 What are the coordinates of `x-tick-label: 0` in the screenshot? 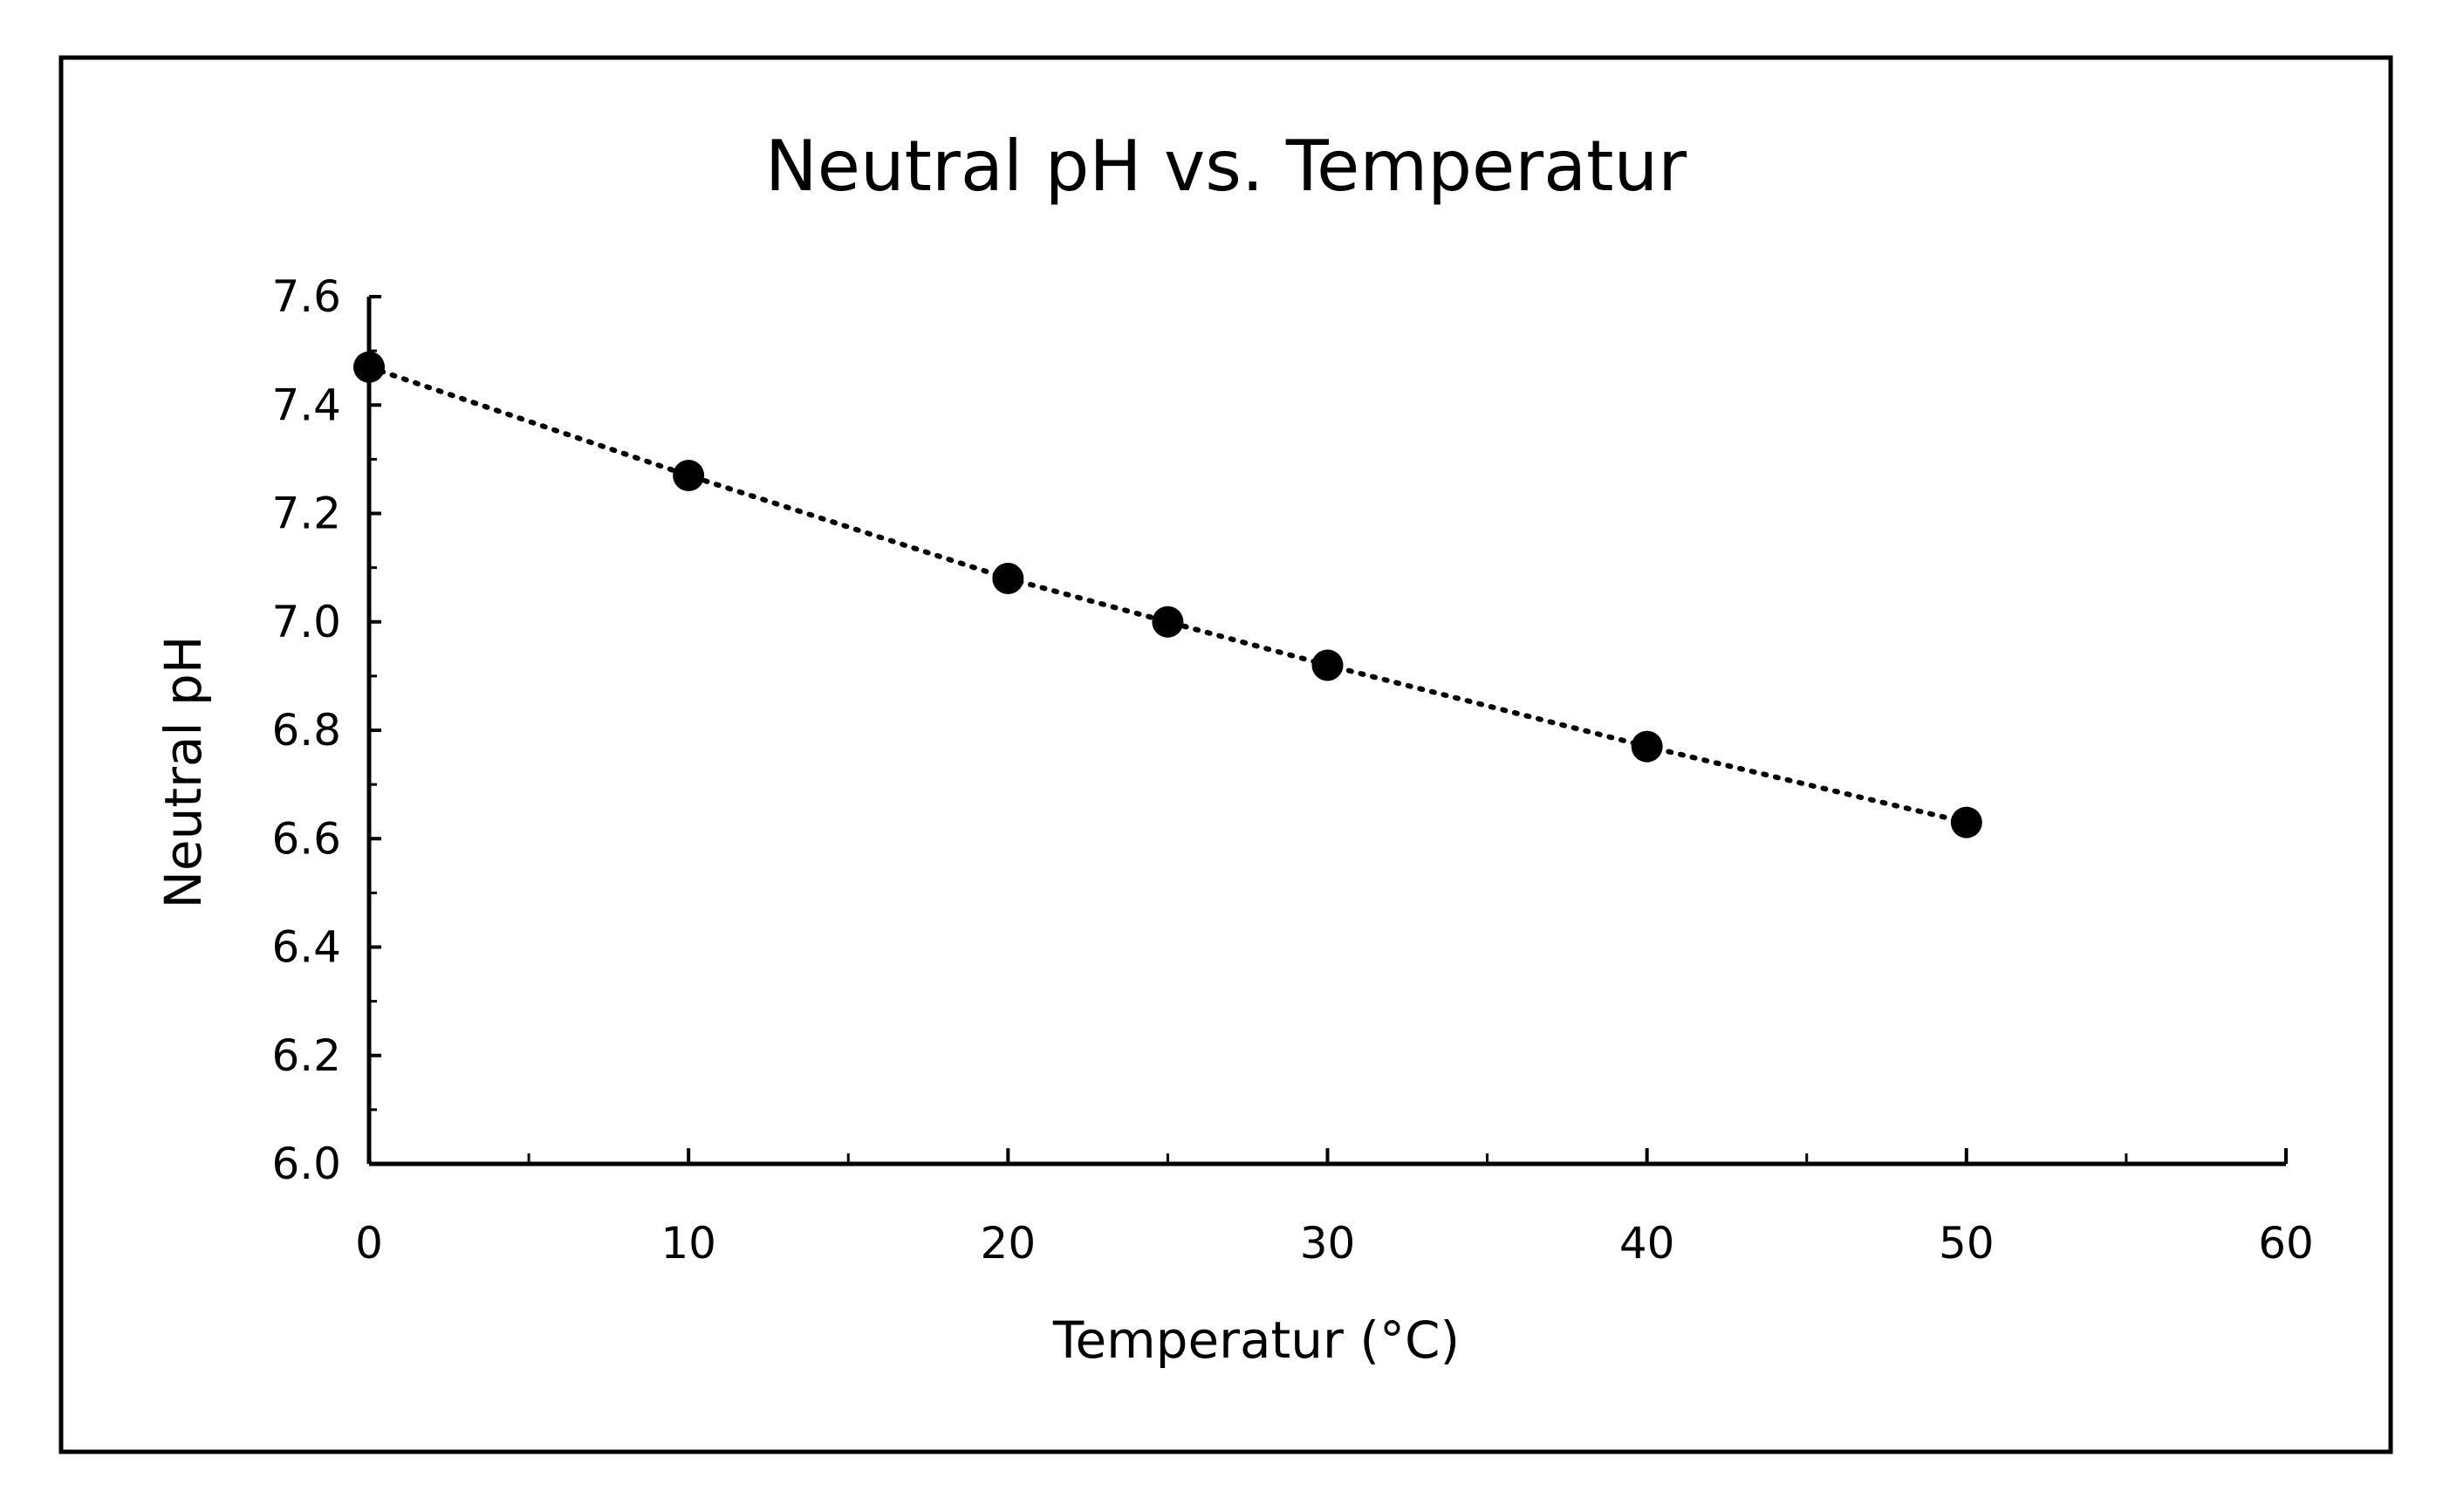 It's located at (369, 1243).